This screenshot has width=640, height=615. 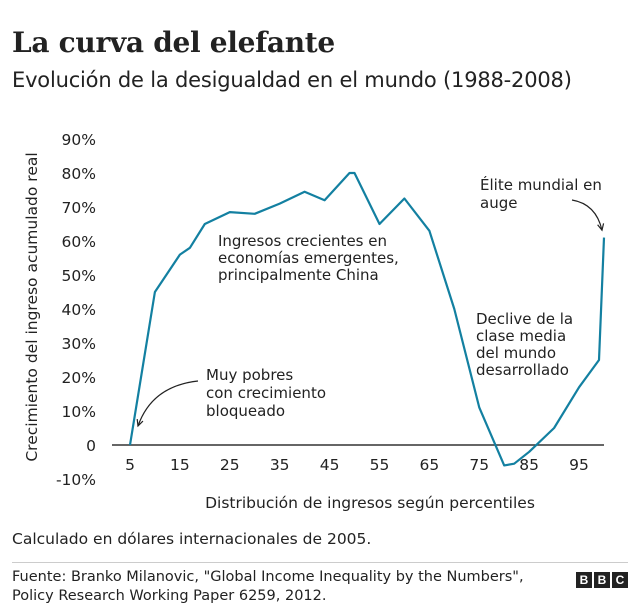 What do you see at coordinates (76, 480) in the screenshot?
I see `y-tick-label: -10%` at bounding box center [76, 480].